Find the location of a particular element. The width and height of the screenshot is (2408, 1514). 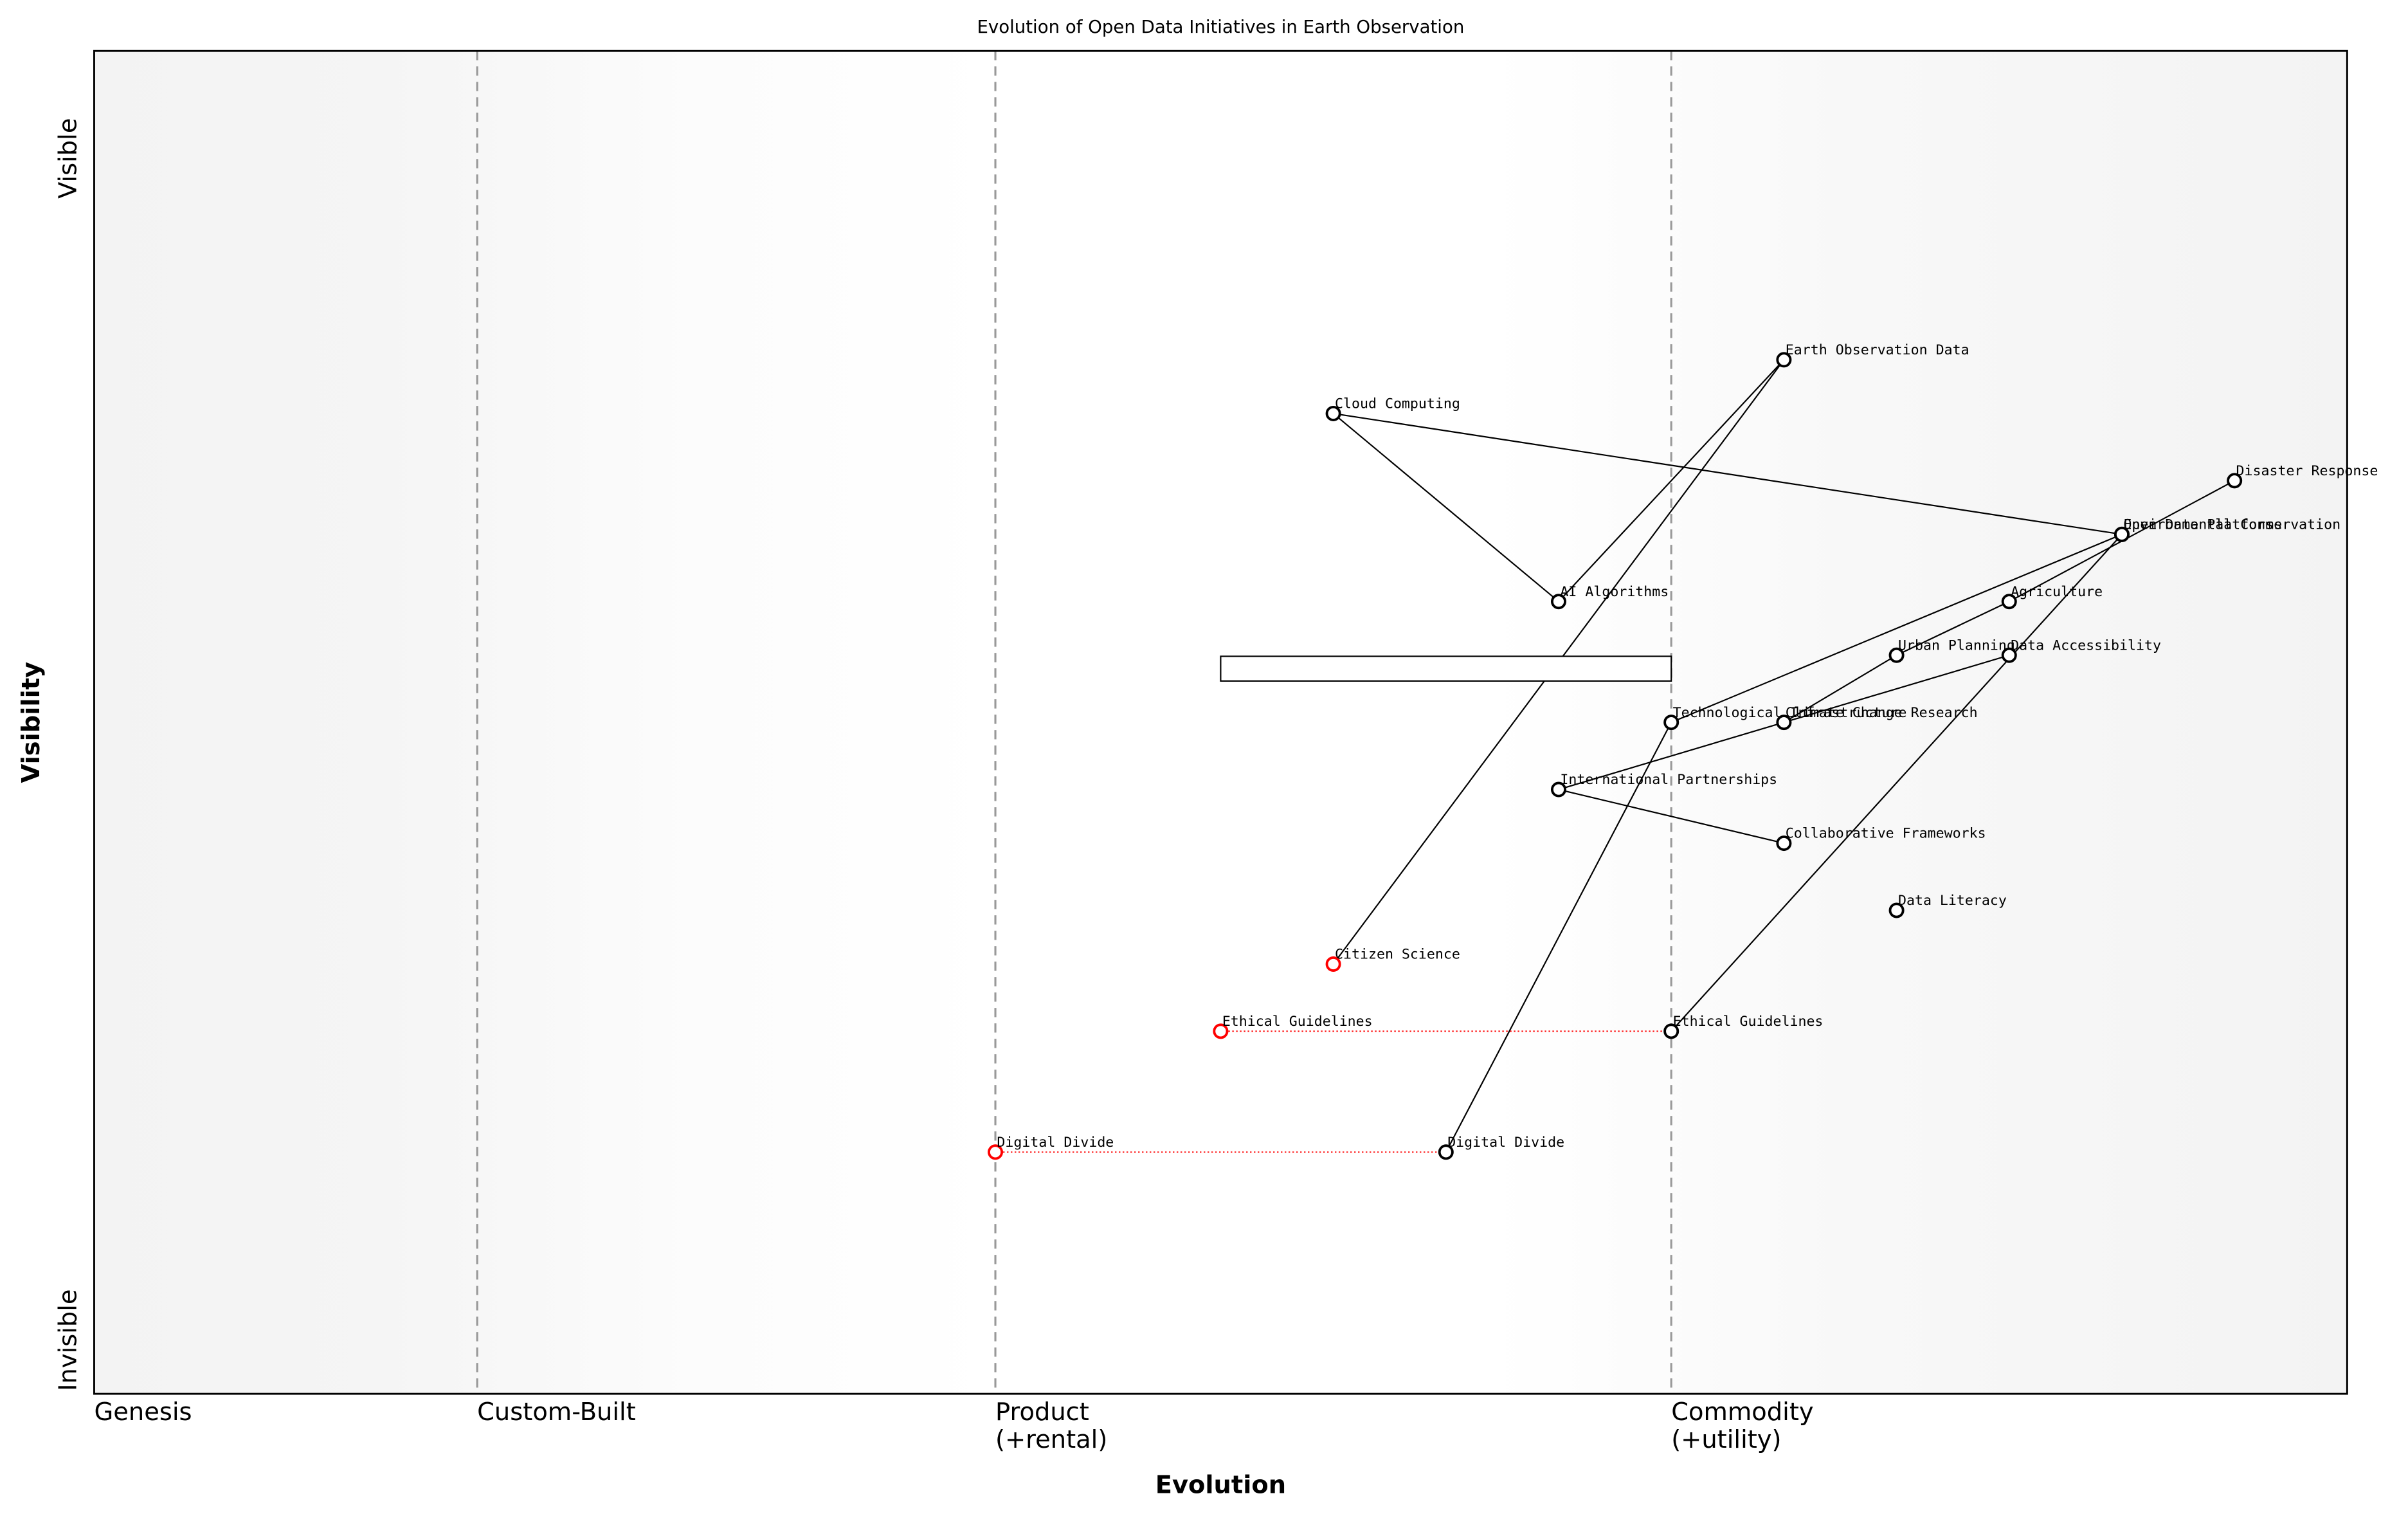

x-tick-label: Custom-Built is located at coordinates (557, 1412).